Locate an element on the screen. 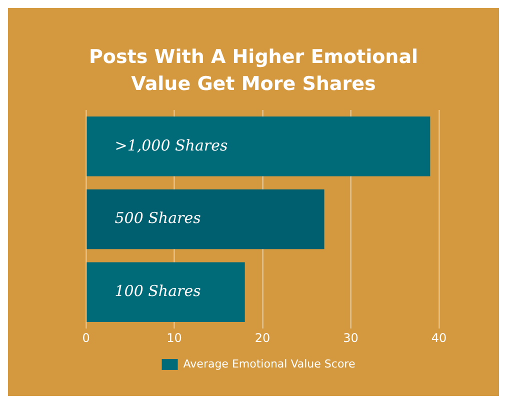 This screenshot has height=410, width=507. chart-title: Posts With A Higher Emotional Value Get More Shares is located at coordinates (254, 71).